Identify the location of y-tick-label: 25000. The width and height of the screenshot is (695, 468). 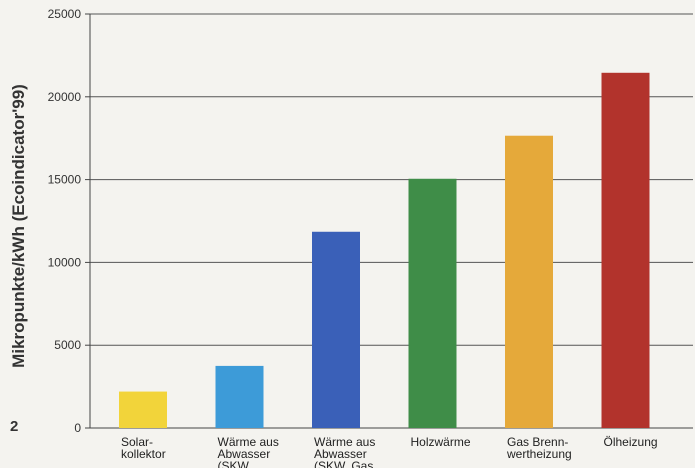
(65, 14).